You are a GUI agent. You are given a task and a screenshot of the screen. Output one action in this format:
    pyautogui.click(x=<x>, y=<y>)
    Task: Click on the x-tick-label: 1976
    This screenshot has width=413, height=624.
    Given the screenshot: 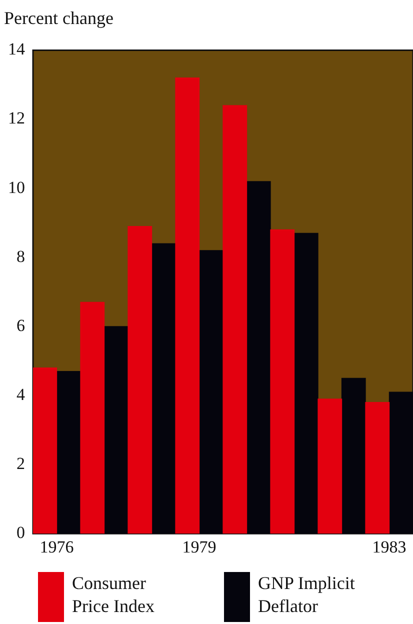 What is the action you would take?
    pyautogui.click(x=57, y=546)
    